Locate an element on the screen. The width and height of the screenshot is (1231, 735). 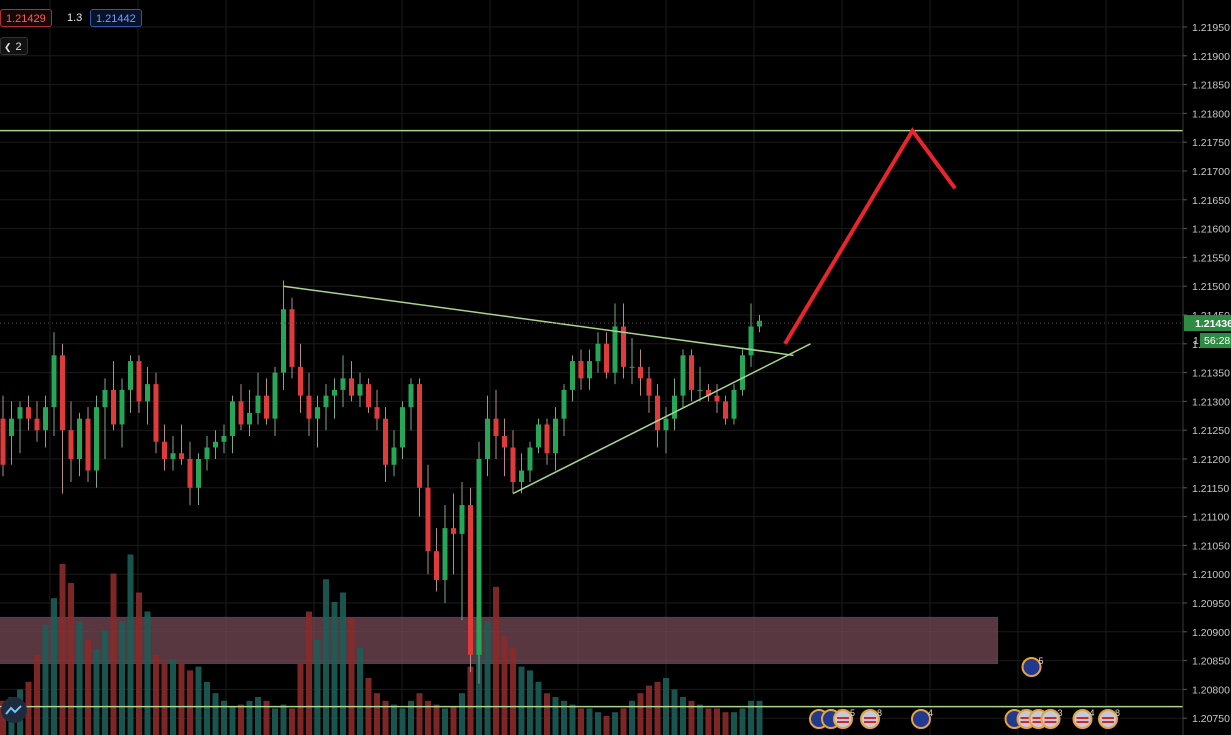
bid-price: 1.21429 is located at coordinates (26, 18).